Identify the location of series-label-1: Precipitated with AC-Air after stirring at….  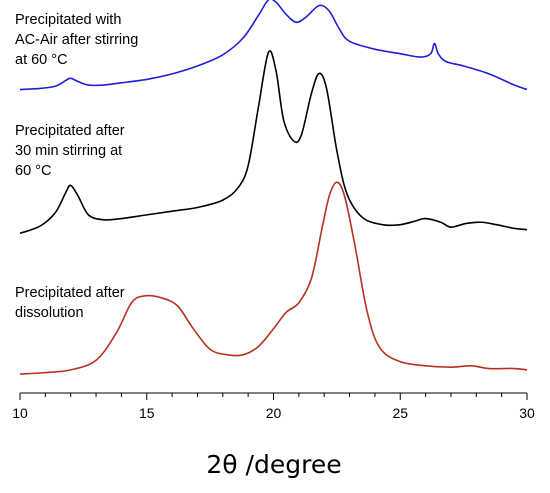
(76, 40).